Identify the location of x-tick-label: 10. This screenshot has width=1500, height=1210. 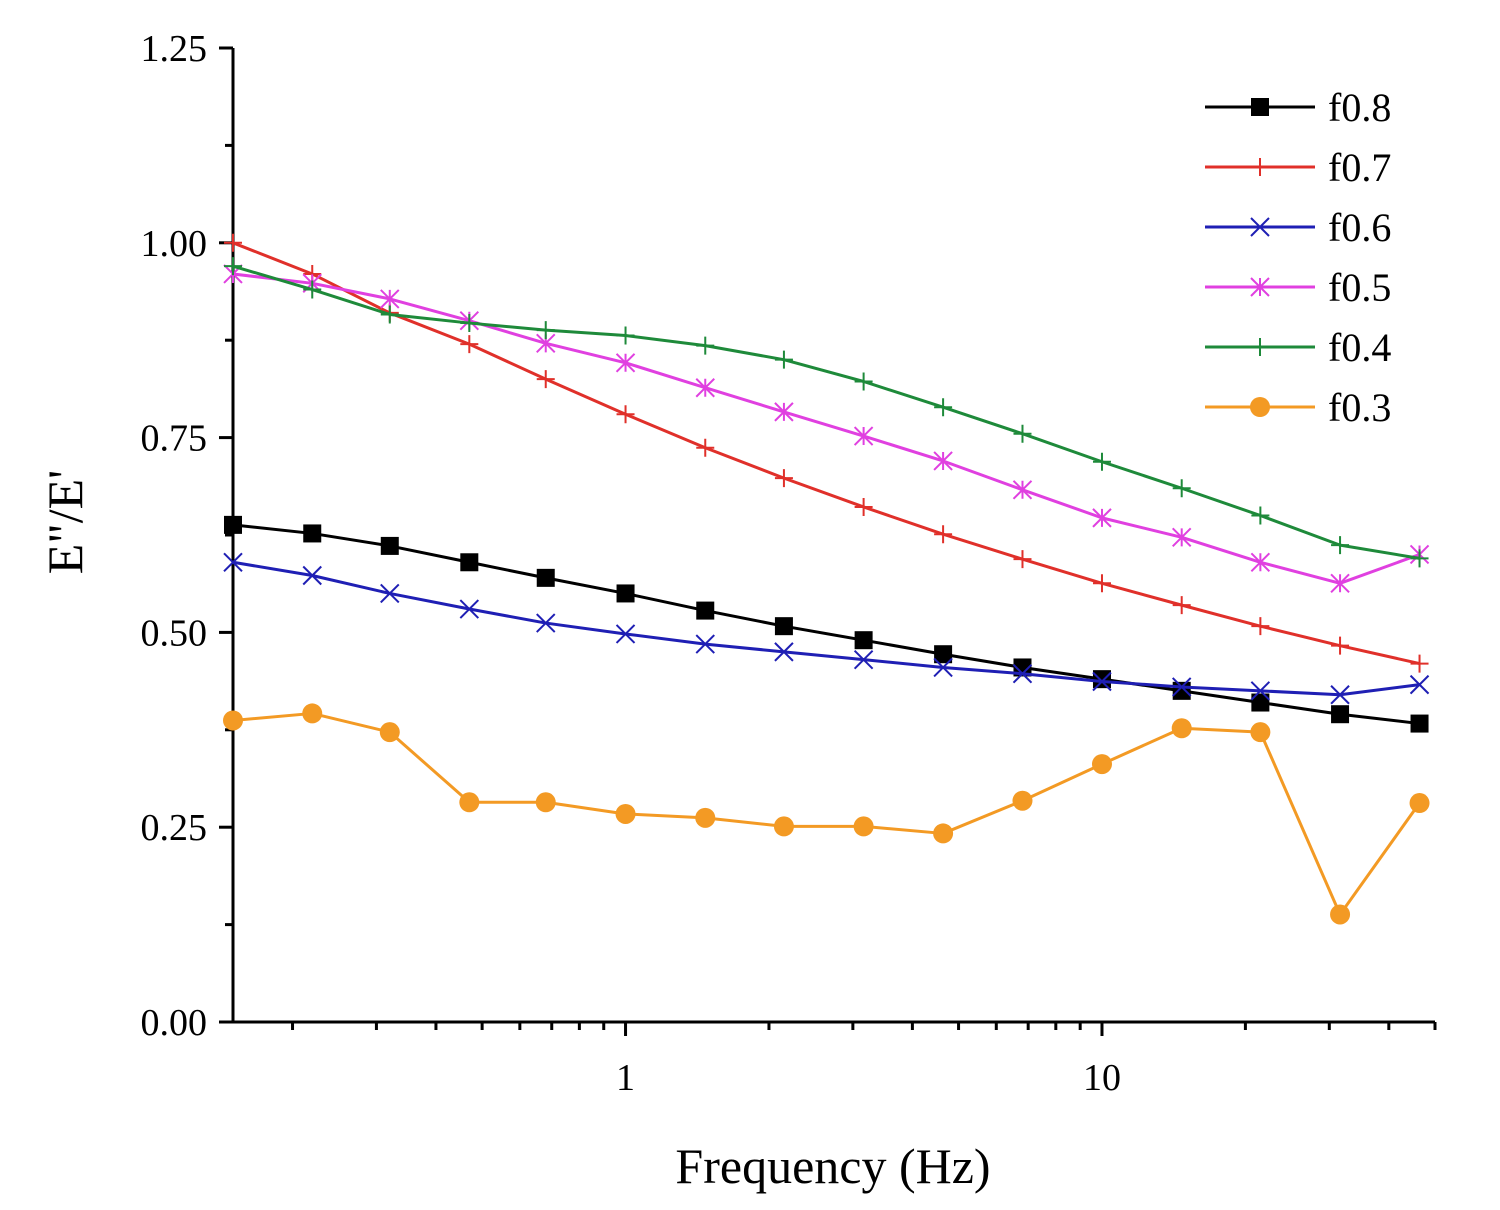
(1102, 1078).